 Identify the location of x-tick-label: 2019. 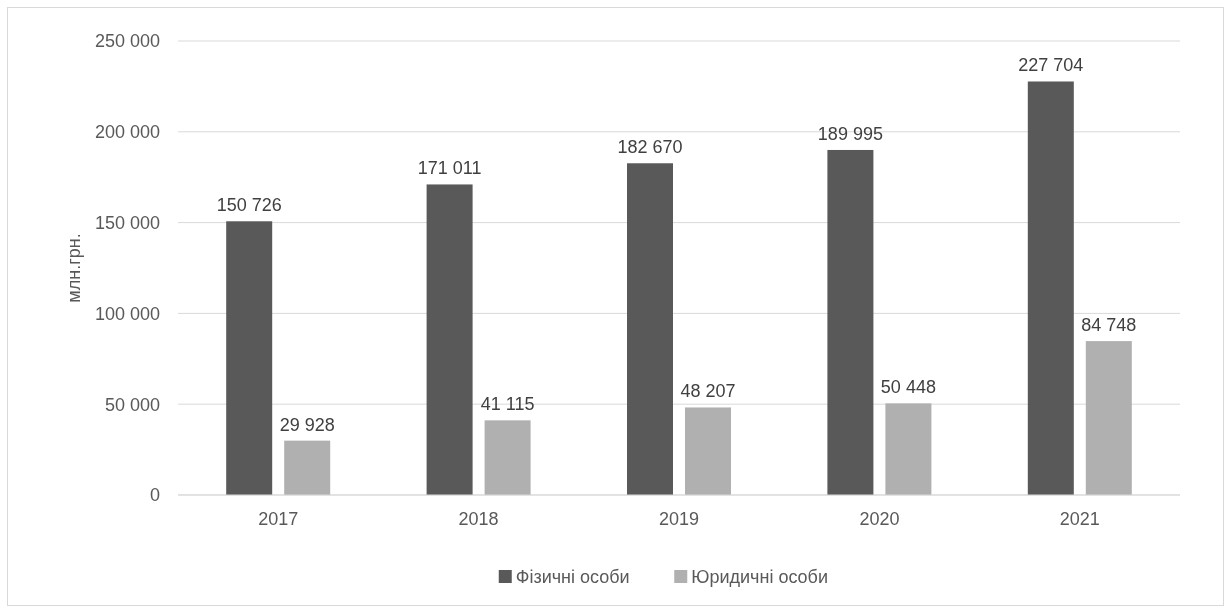
(679, 519).